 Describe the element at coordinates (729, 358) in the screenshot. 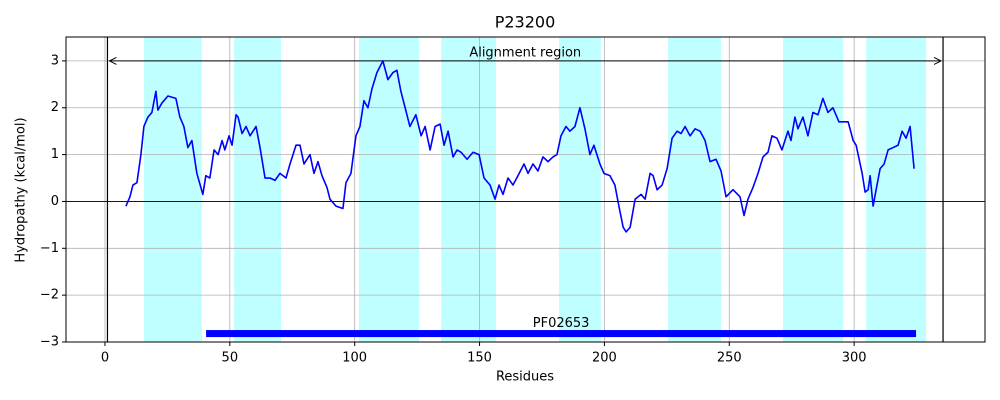

I see `x-tick-label: 250` at that location.